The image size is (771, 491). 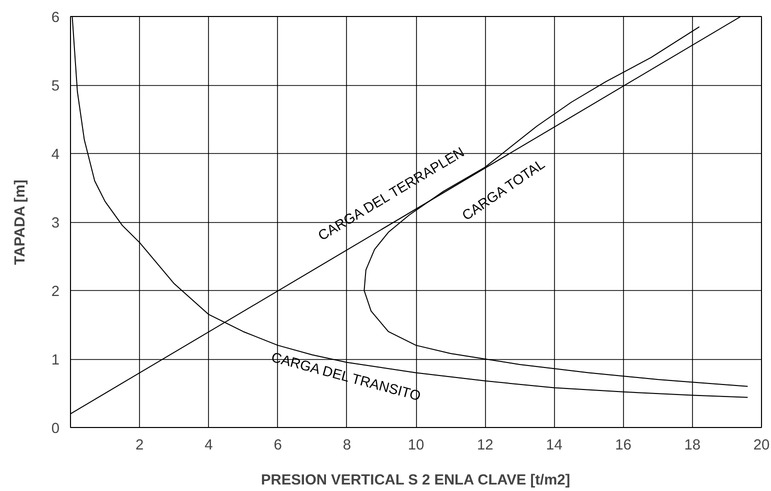 I want to click on y-tick-label: 5, so click(x=55, y=86).